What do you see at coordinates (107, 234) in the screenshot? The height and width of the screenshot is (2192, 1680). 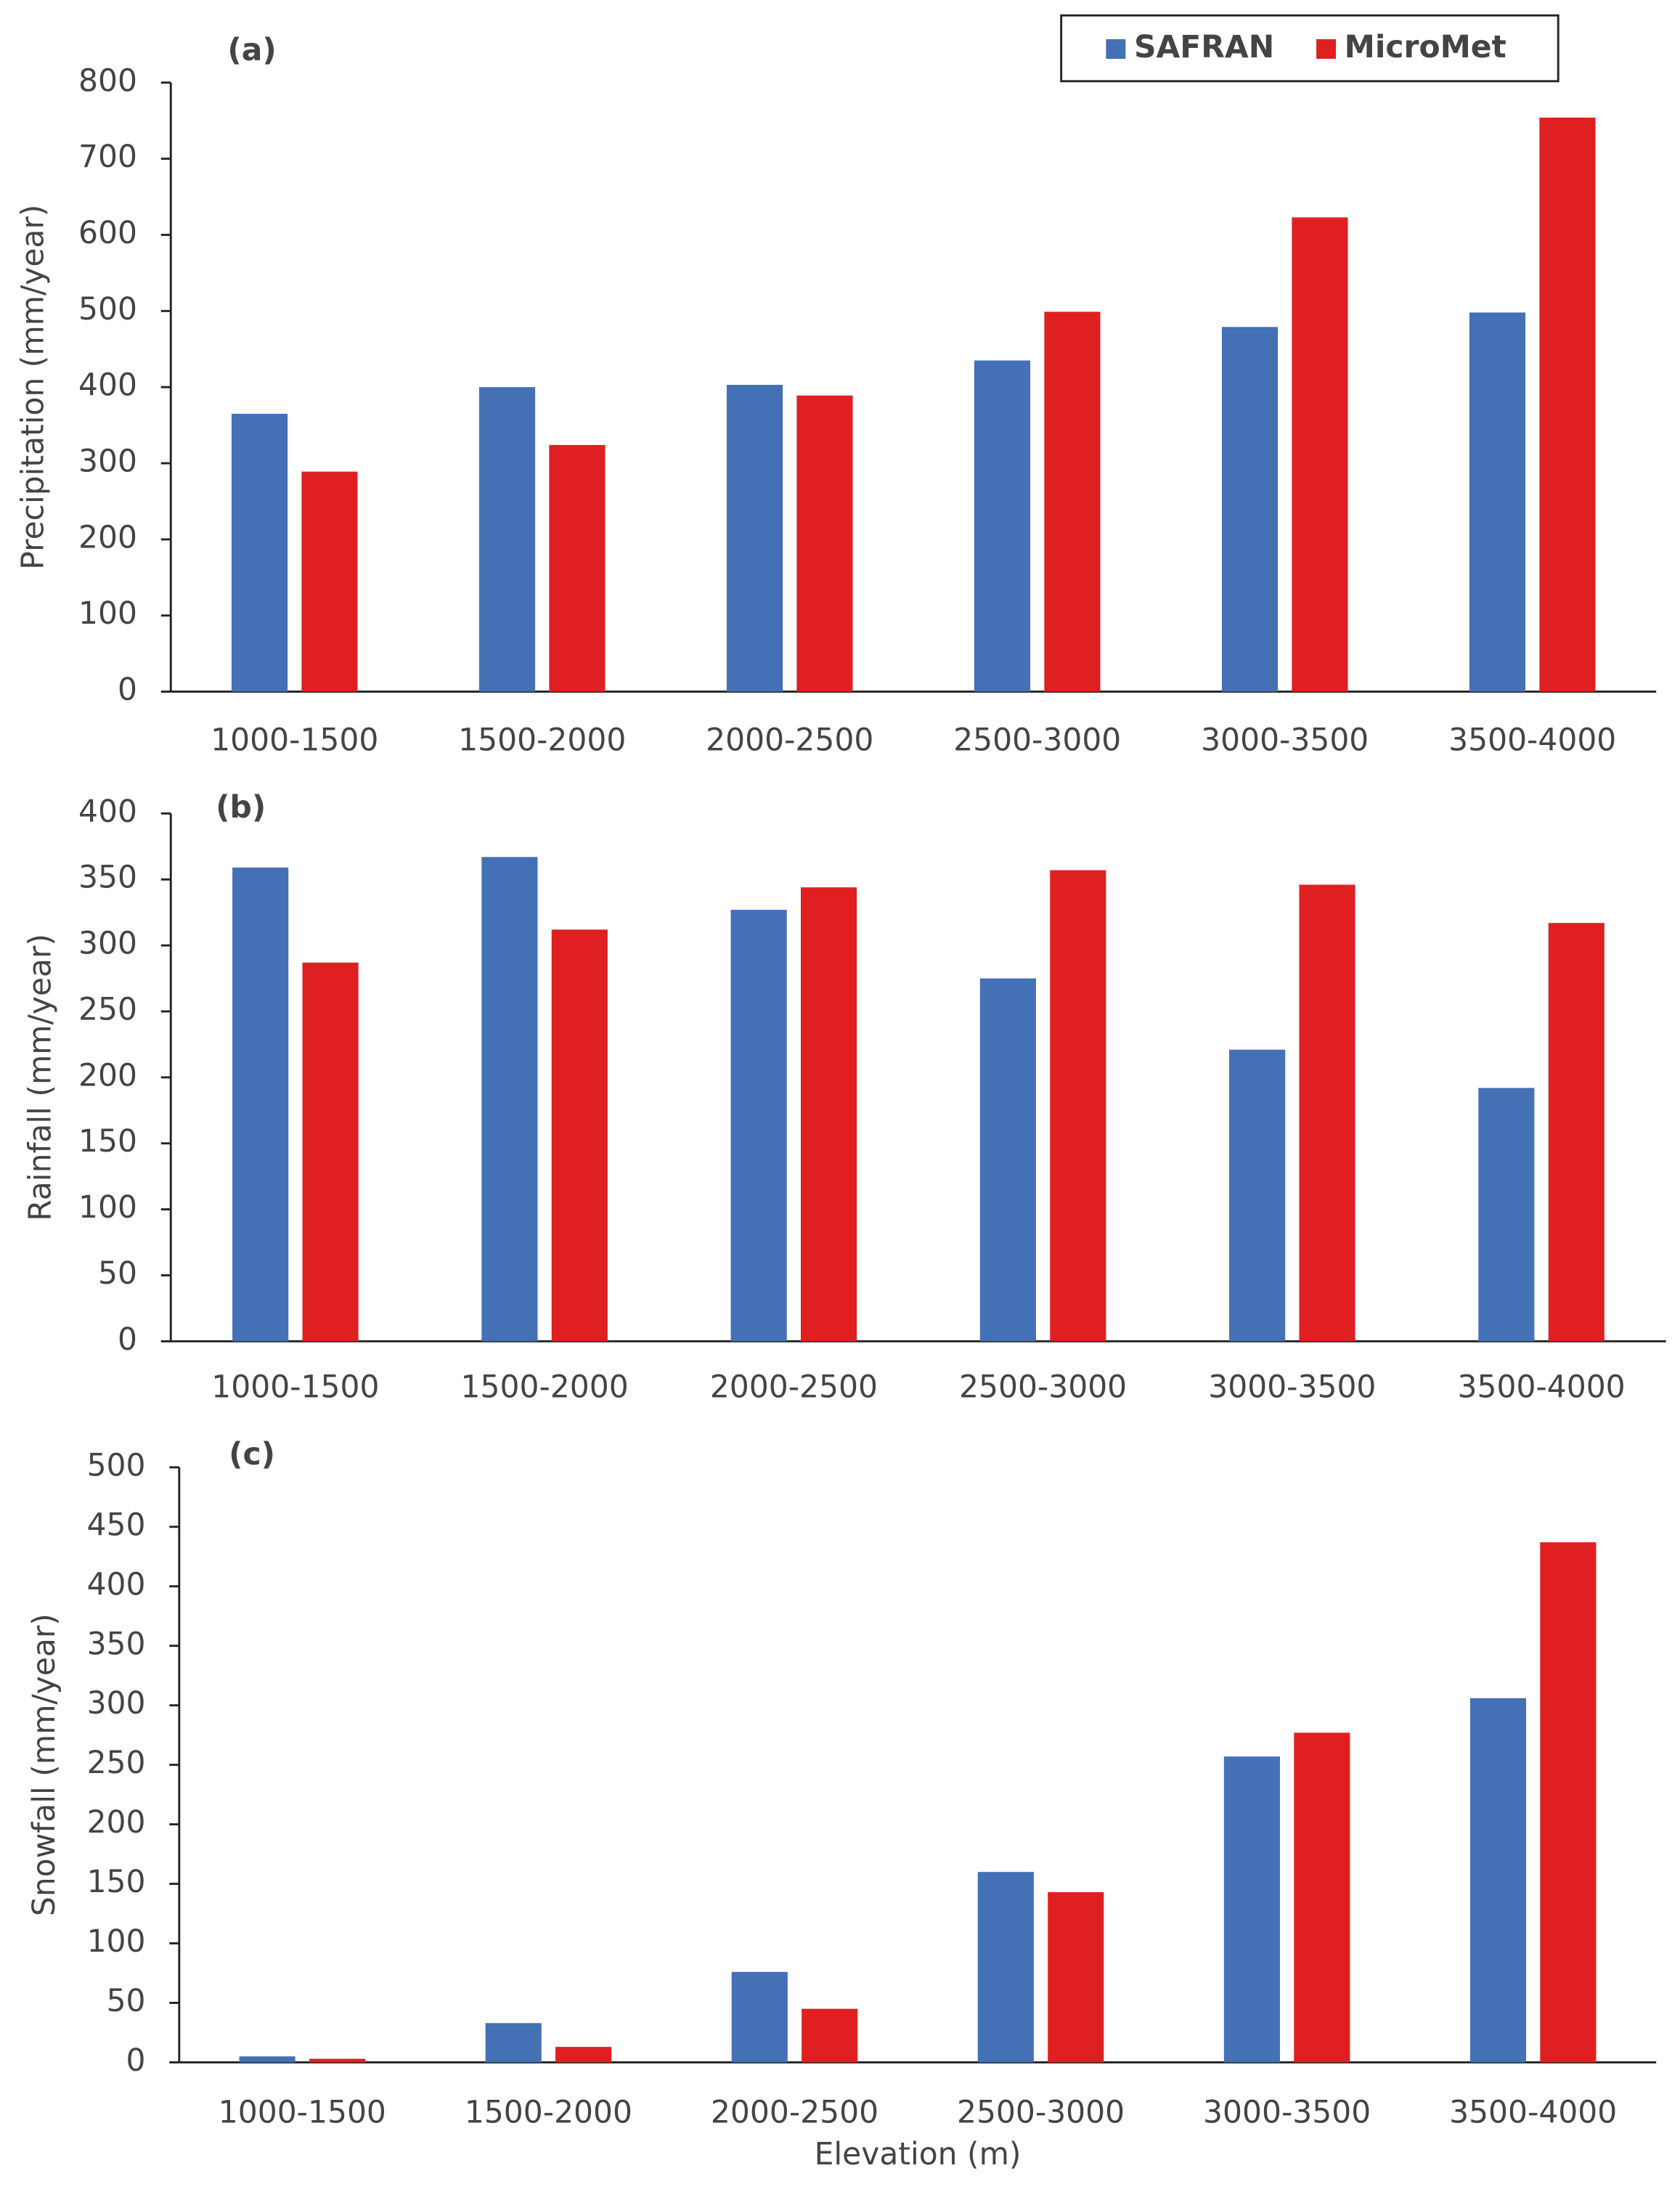 I see `y-tick-label: 600` at bounding box center [107, 234].